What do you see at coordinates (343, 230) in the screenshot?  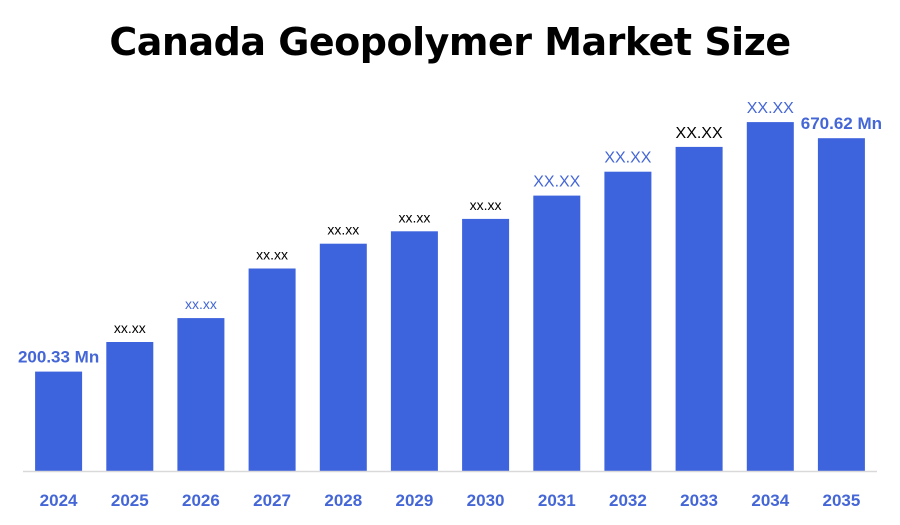 I see `data-label-2028: xx.xx` at bounding box center [343, 230].